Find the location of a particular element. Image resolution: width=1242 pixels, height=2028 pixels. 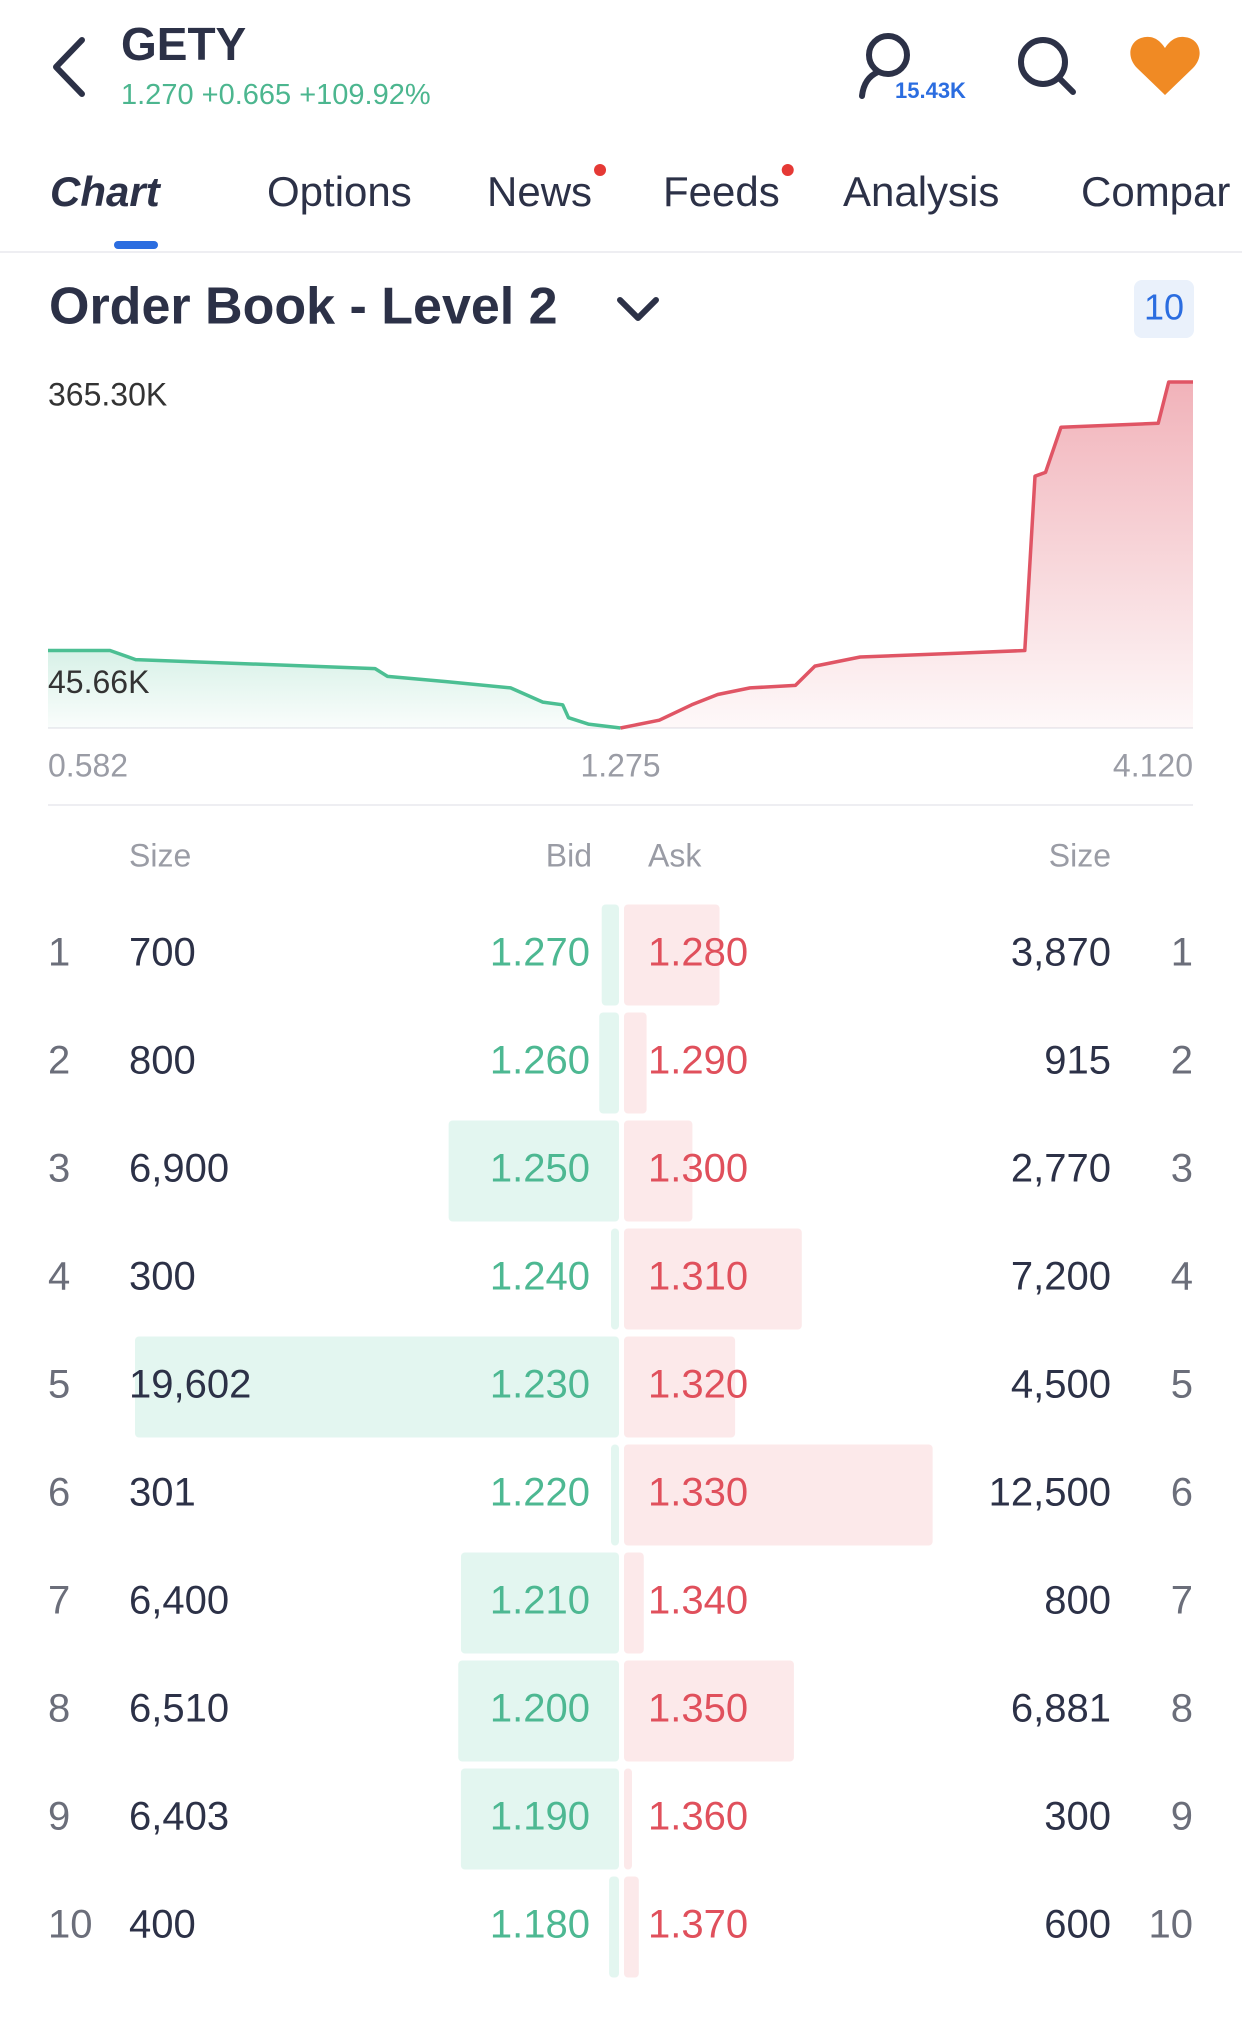

ask-price: 1.300 is located at coordinates (698, 1169).